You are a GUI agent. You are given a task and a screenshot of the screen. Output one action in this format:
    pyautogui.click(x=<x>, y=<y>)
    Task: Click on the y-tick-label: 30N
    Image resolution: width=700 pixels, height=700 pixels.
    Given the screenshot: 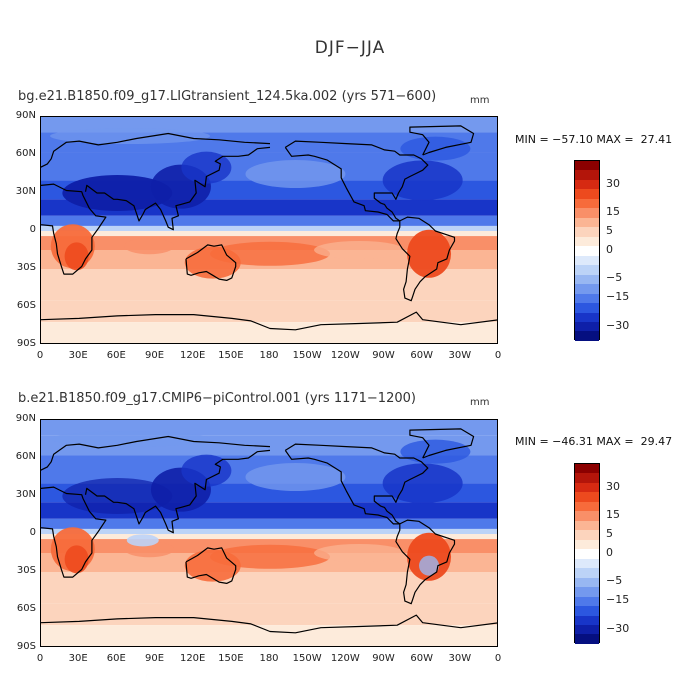 What is the action you would take?
    pyautogui.click(x=25, y=191)
    